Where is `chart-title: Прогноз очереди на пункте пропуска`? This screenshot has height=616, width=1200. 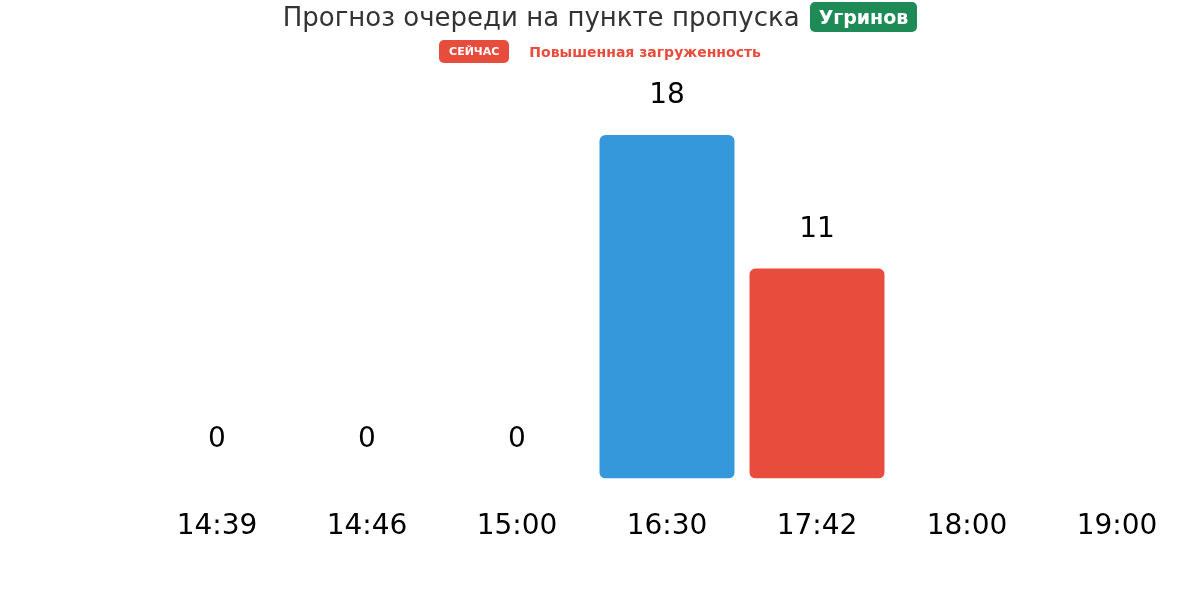
chart-title: Прогноз очереди на пункте пропуска is located at coordinates (541, 17).